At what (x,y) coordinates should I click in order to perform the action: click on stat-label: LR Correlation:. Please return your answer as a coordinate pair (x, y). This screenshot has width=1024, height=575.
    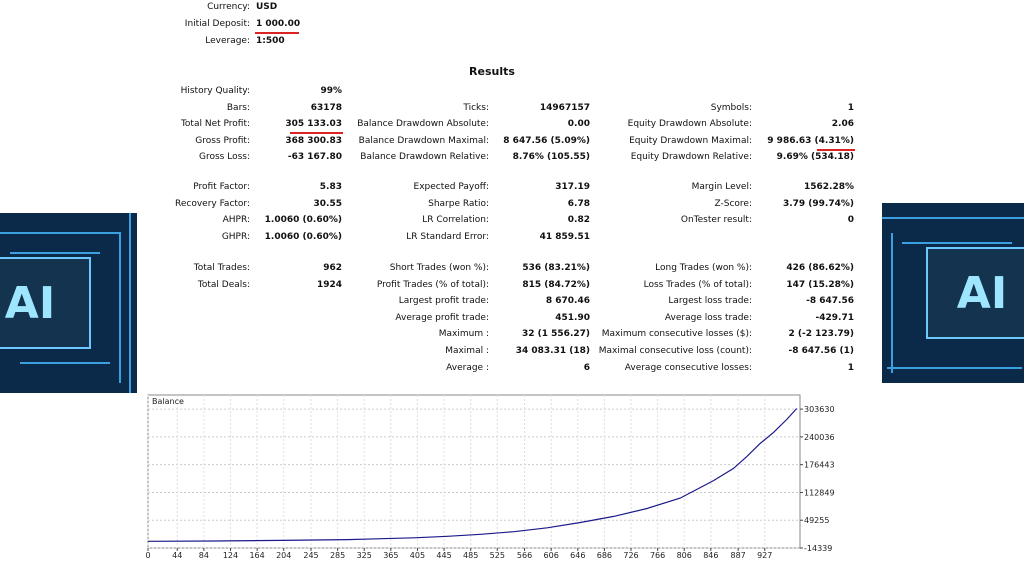
    Looking at the image, I should click on (455, 220).